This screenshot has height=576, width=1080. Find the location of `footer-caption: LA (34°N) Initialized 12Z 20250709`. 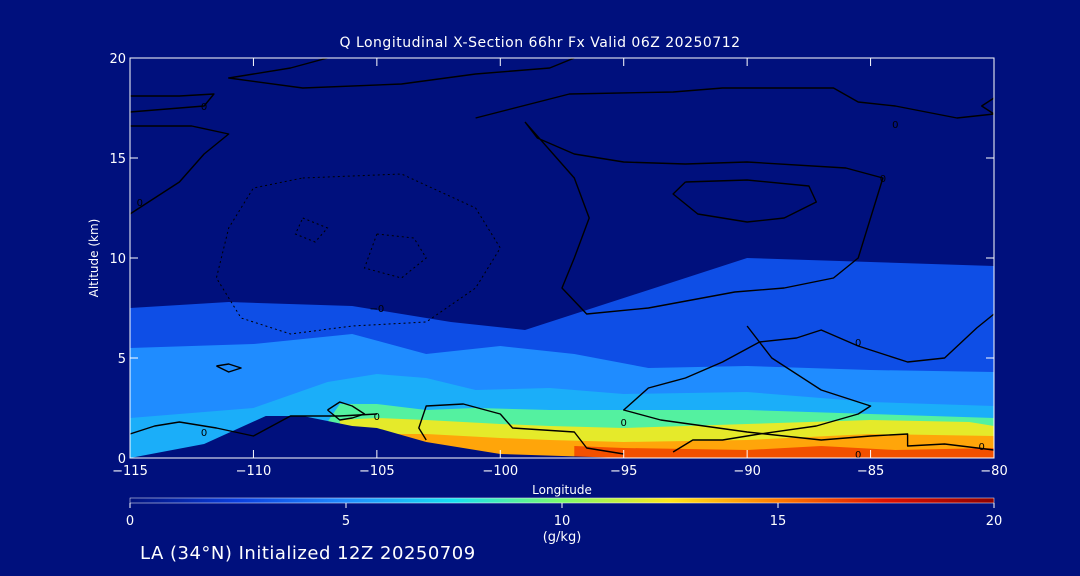

footer-caption: LA (34°N) Initialized 12Z 20250709 is located at coordinates (308, 553).